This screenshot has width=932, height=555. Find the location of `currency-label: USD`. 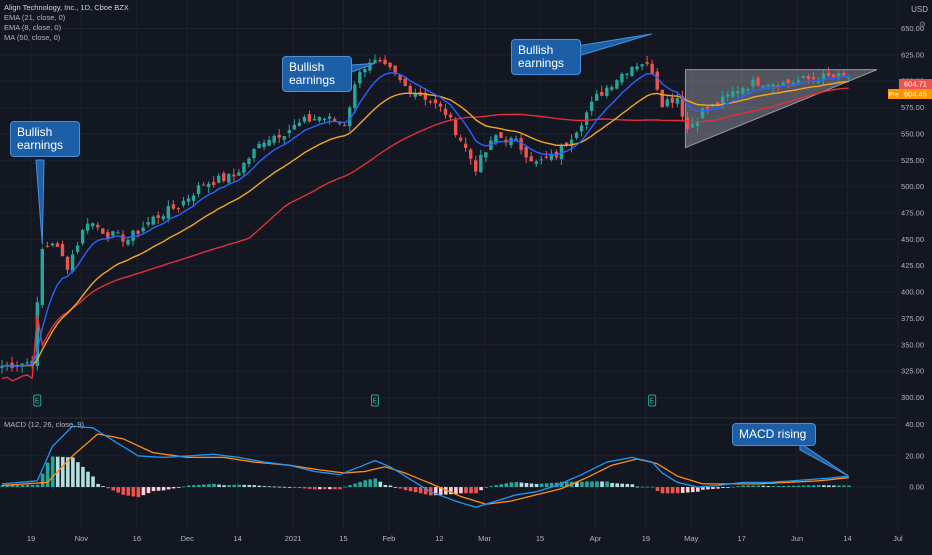

currency-label: USD is located at coordinates (919, 9).